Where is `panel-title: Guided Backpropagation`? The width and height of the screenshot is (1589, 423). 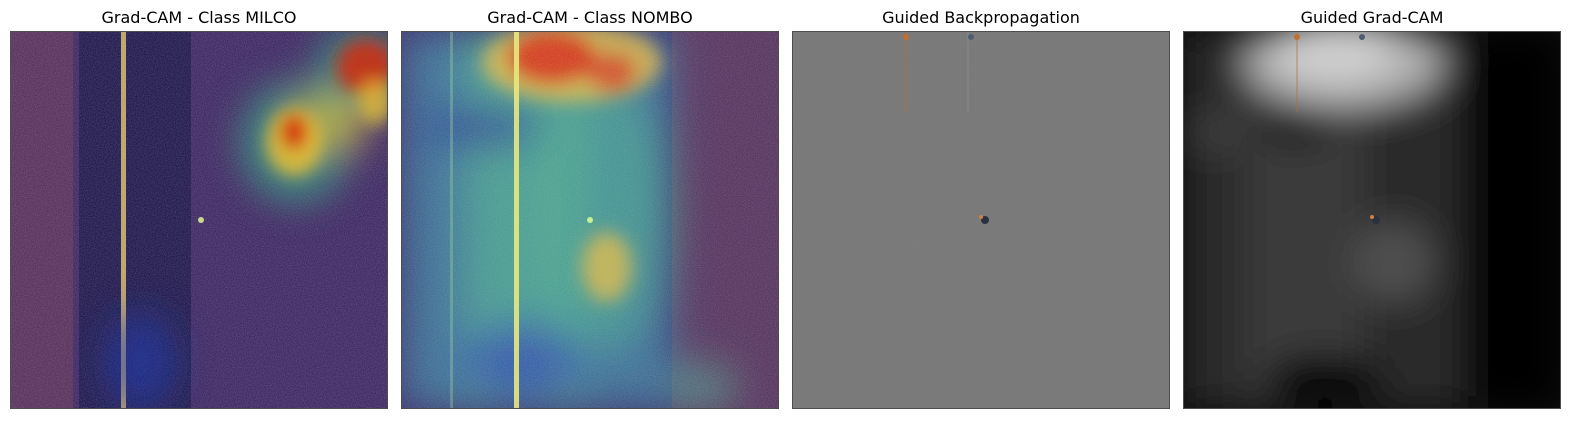
panel-title: Guided Backpropagation is located at coordinates (981, 17).